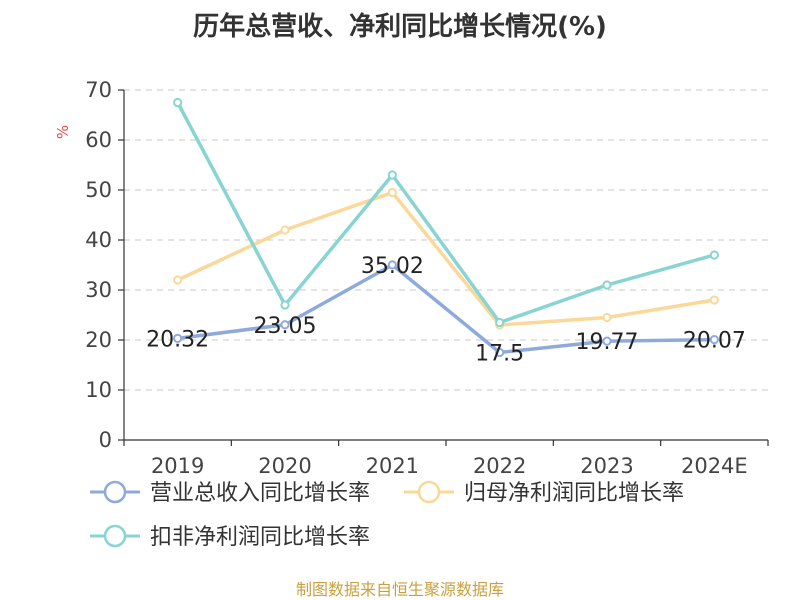  What do you see at coordinates (284, 466) in the screenshot?
I see `x-tick-label: 2020` at bounding box center [284, 466].